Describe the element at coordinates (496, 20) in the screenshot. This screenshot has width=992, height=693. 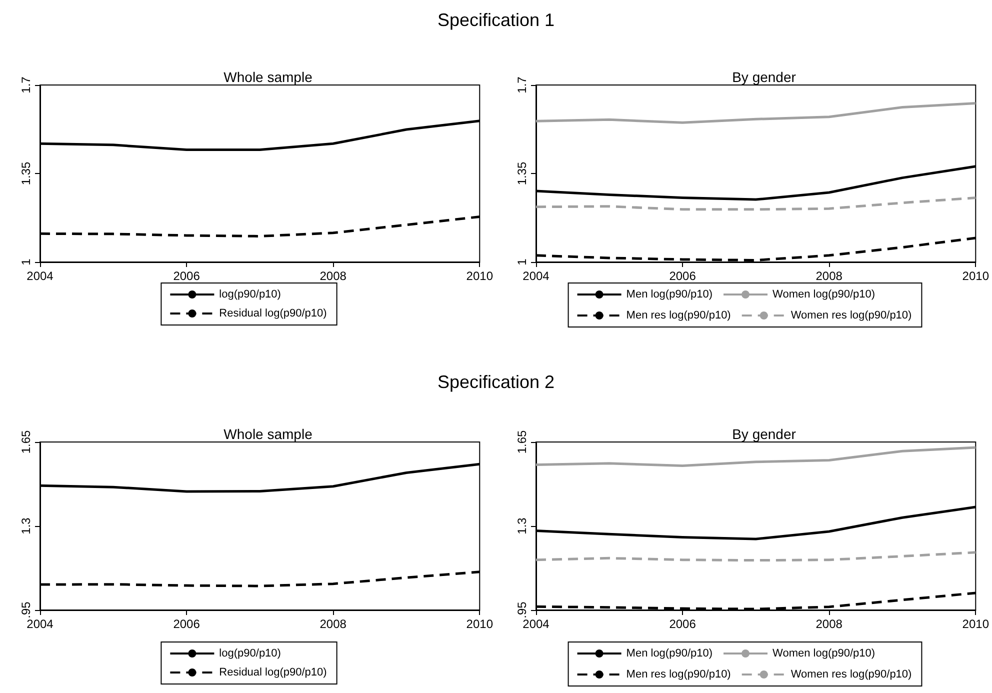
I see `text: Specification 1` at that location.